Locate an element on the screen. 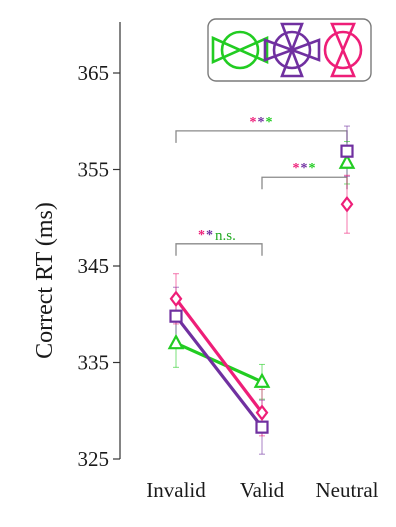 The image size is (396, 527). y-tick-label: 345 is located at coordinates (94, 266).